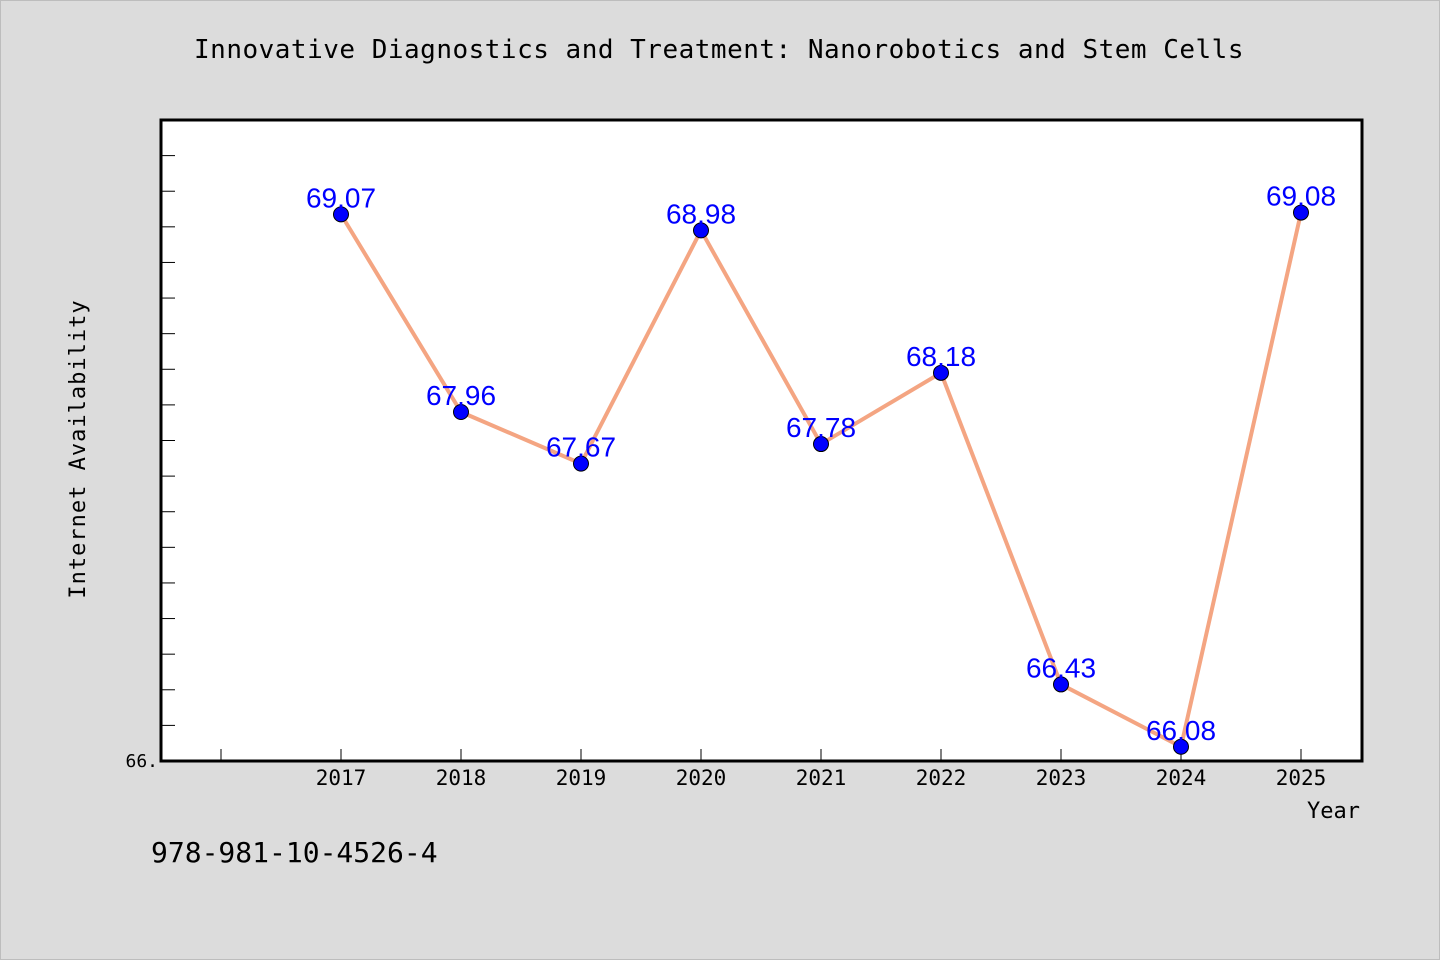  I want to click on x-axis-label: Year, so click(1333, 811).